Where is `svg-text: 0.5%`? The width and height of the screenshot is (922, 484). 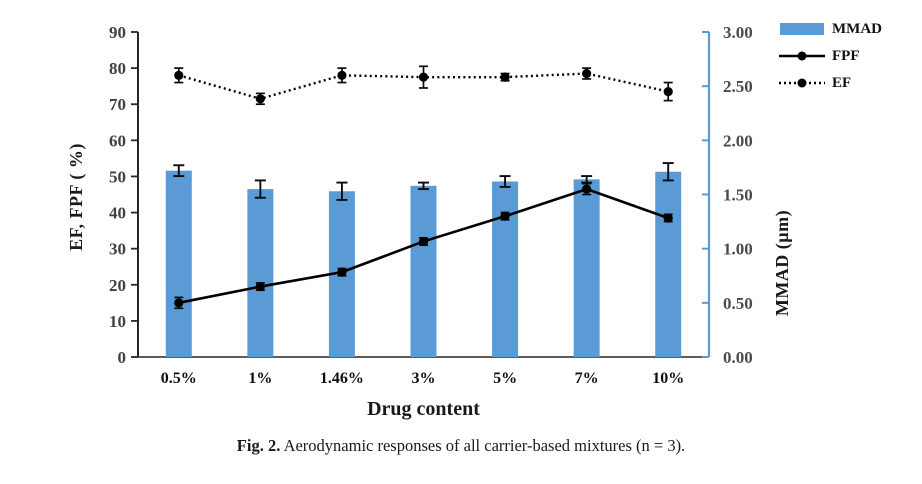
svg-text: 0.5% is located at coordinates (179, 378).